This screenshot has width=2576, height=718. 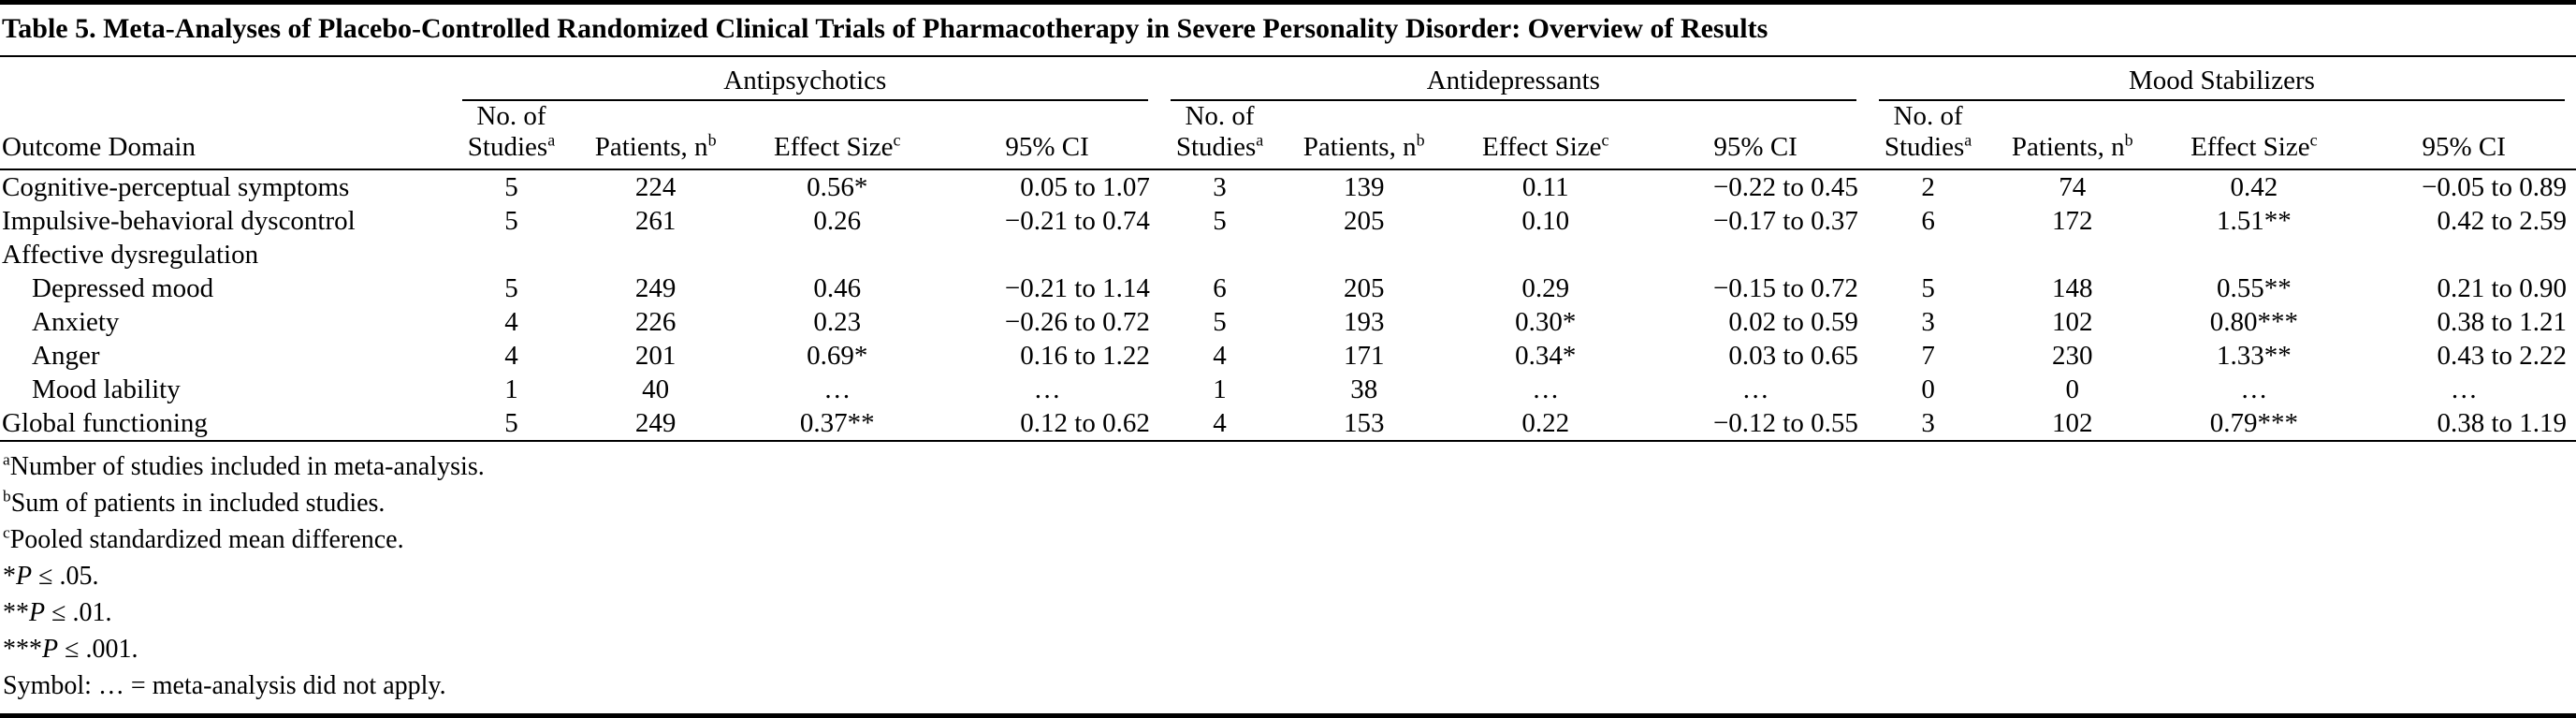 I want to click on empty-cells, so click(x=1513, y=254).